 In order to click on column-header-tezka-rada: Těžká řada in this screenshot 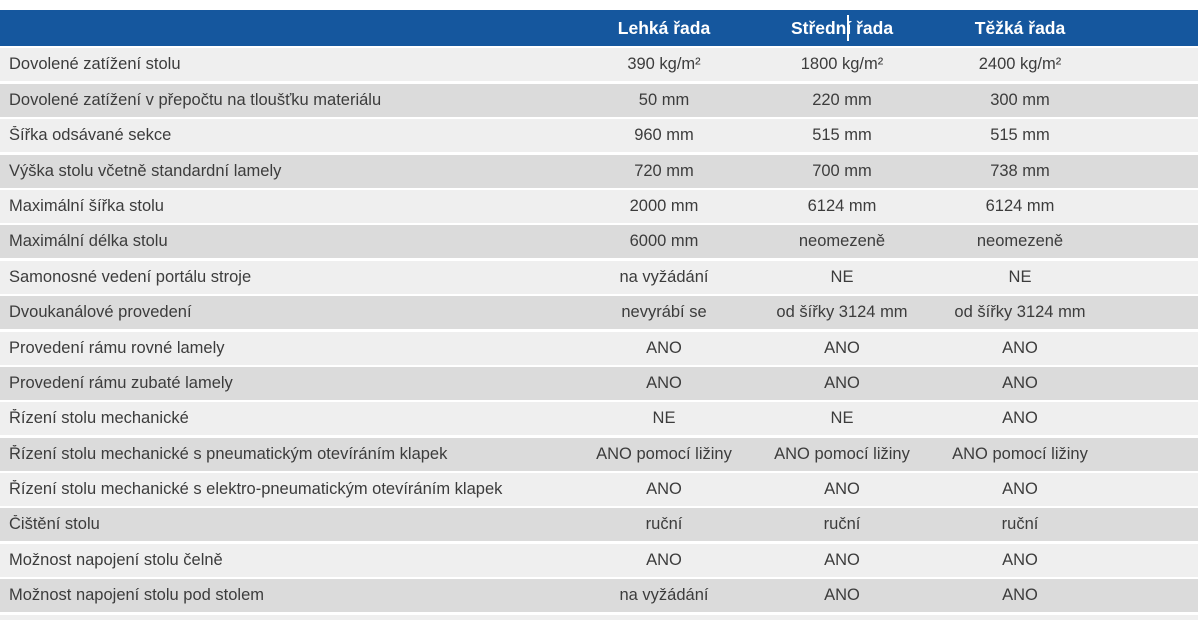, I will do `click(1020, 28)`.